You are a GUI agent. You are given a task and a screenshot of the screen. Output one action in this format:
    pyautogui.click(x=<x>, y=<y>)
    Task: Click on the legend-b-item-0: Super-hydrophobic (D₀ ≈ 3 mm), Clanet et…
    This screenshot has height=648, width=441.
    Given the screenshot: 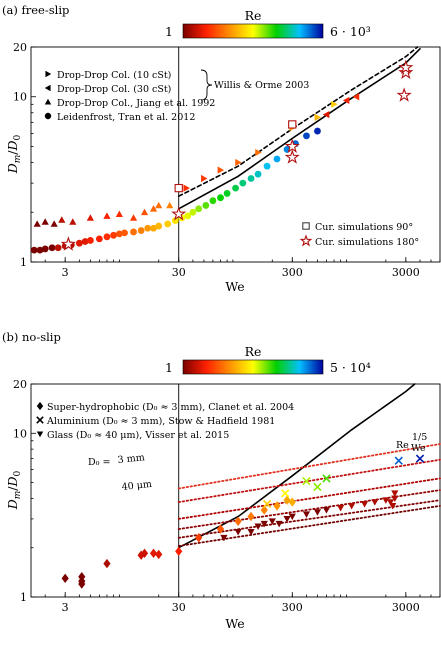 What is the action you would take?
    pyautogui.click(x=170, y=407)
    